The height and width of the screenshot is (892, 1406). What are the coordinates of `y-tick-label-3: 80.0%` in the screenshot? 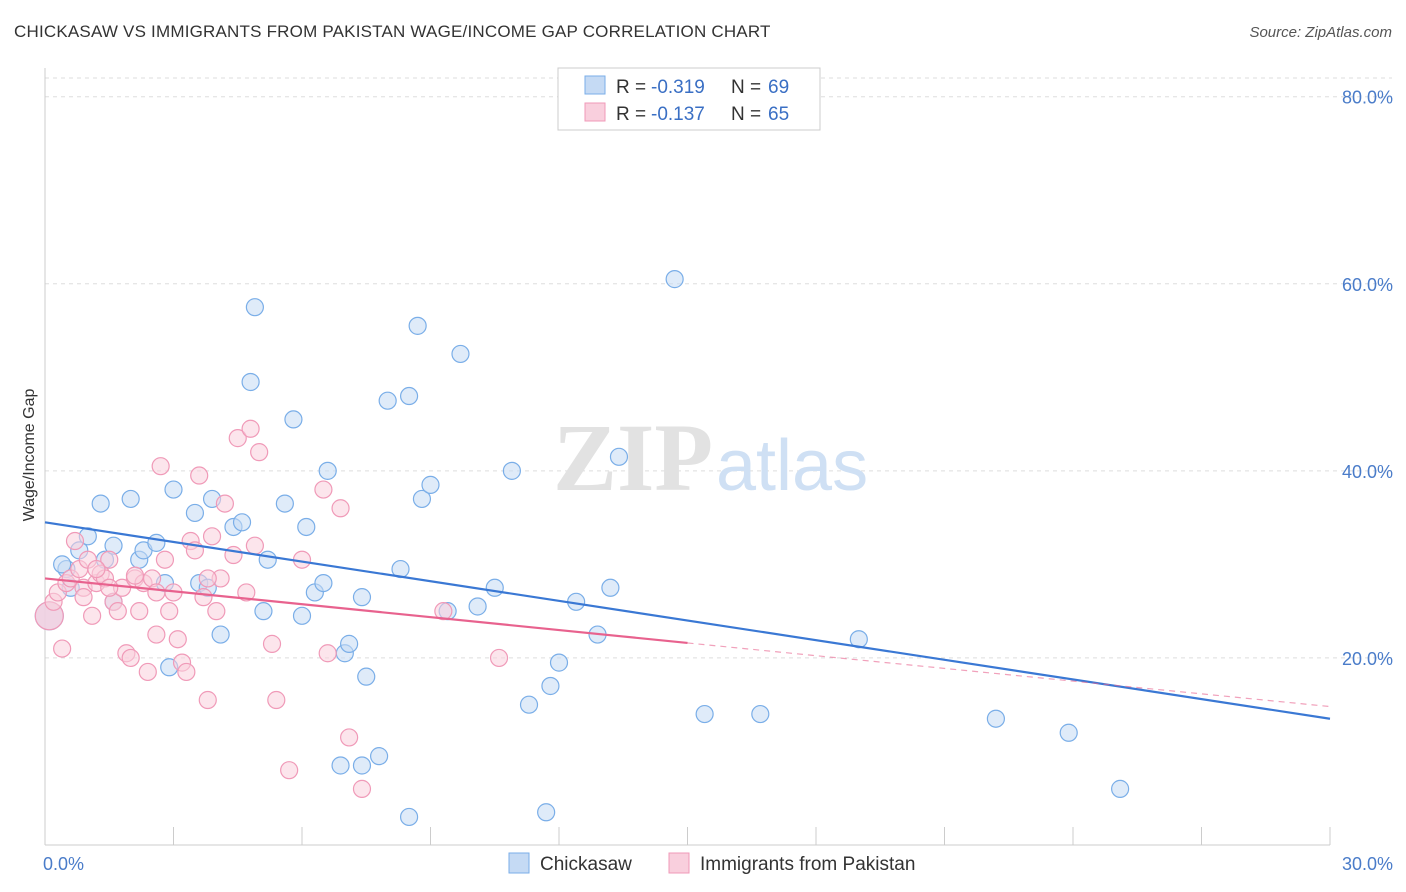 It's located at (1367, 98).